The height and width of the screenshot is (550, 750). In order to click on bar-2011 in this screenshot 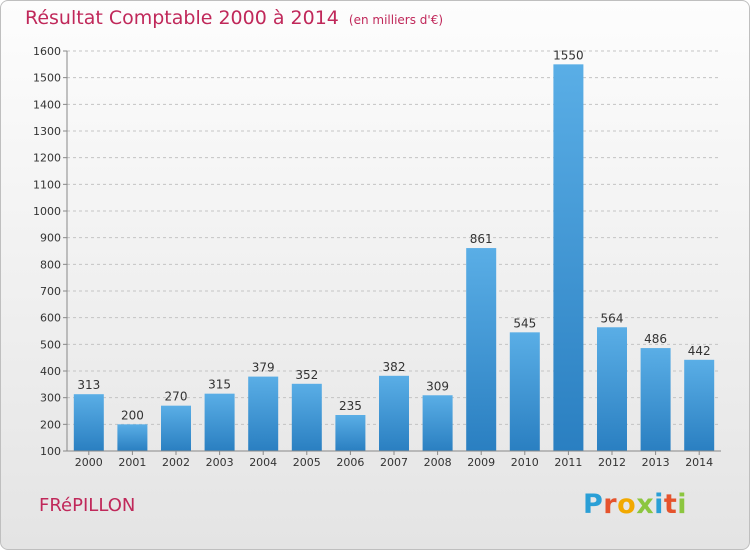, I will do `click(568, 258)`.